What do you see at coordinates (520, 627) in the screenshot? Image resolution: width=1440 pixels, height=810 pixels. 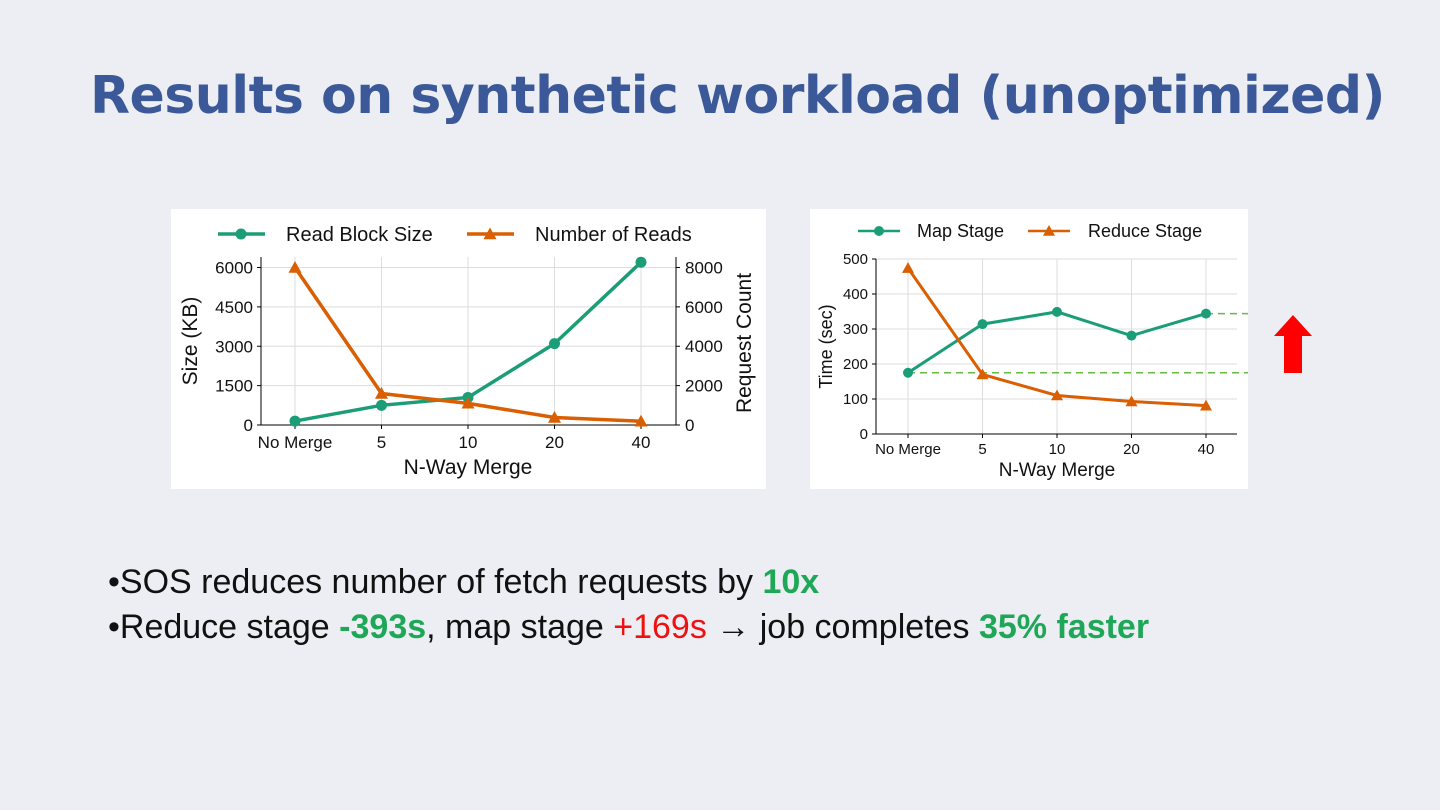 I see `bullet-text: , map stage` at bounding box center [520, 627].